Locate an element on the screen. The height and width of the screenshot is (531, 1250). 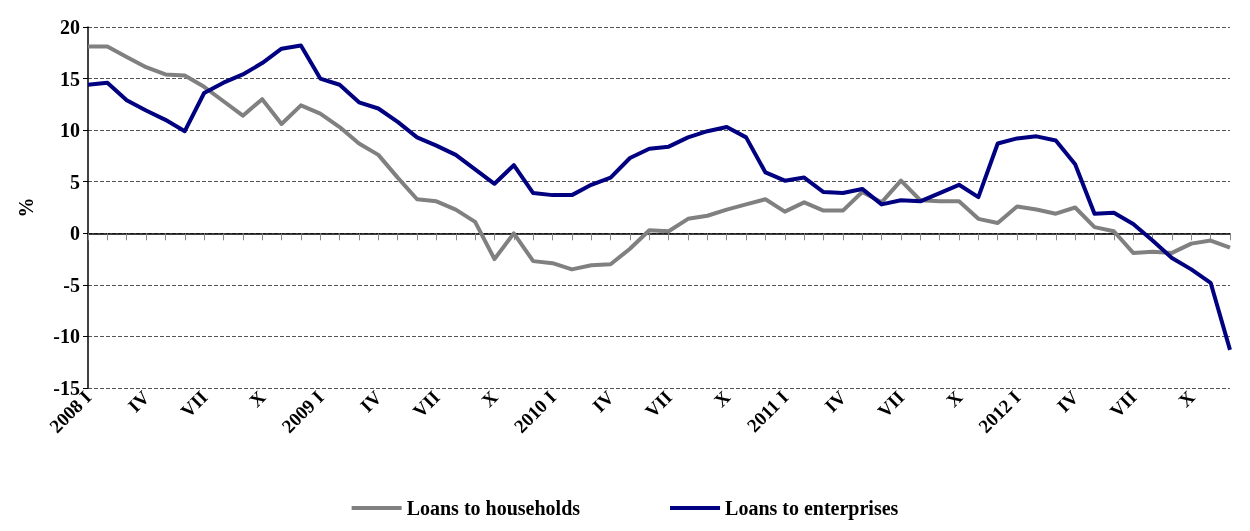
y-axis-title: % is located at coordinates (26, 207).